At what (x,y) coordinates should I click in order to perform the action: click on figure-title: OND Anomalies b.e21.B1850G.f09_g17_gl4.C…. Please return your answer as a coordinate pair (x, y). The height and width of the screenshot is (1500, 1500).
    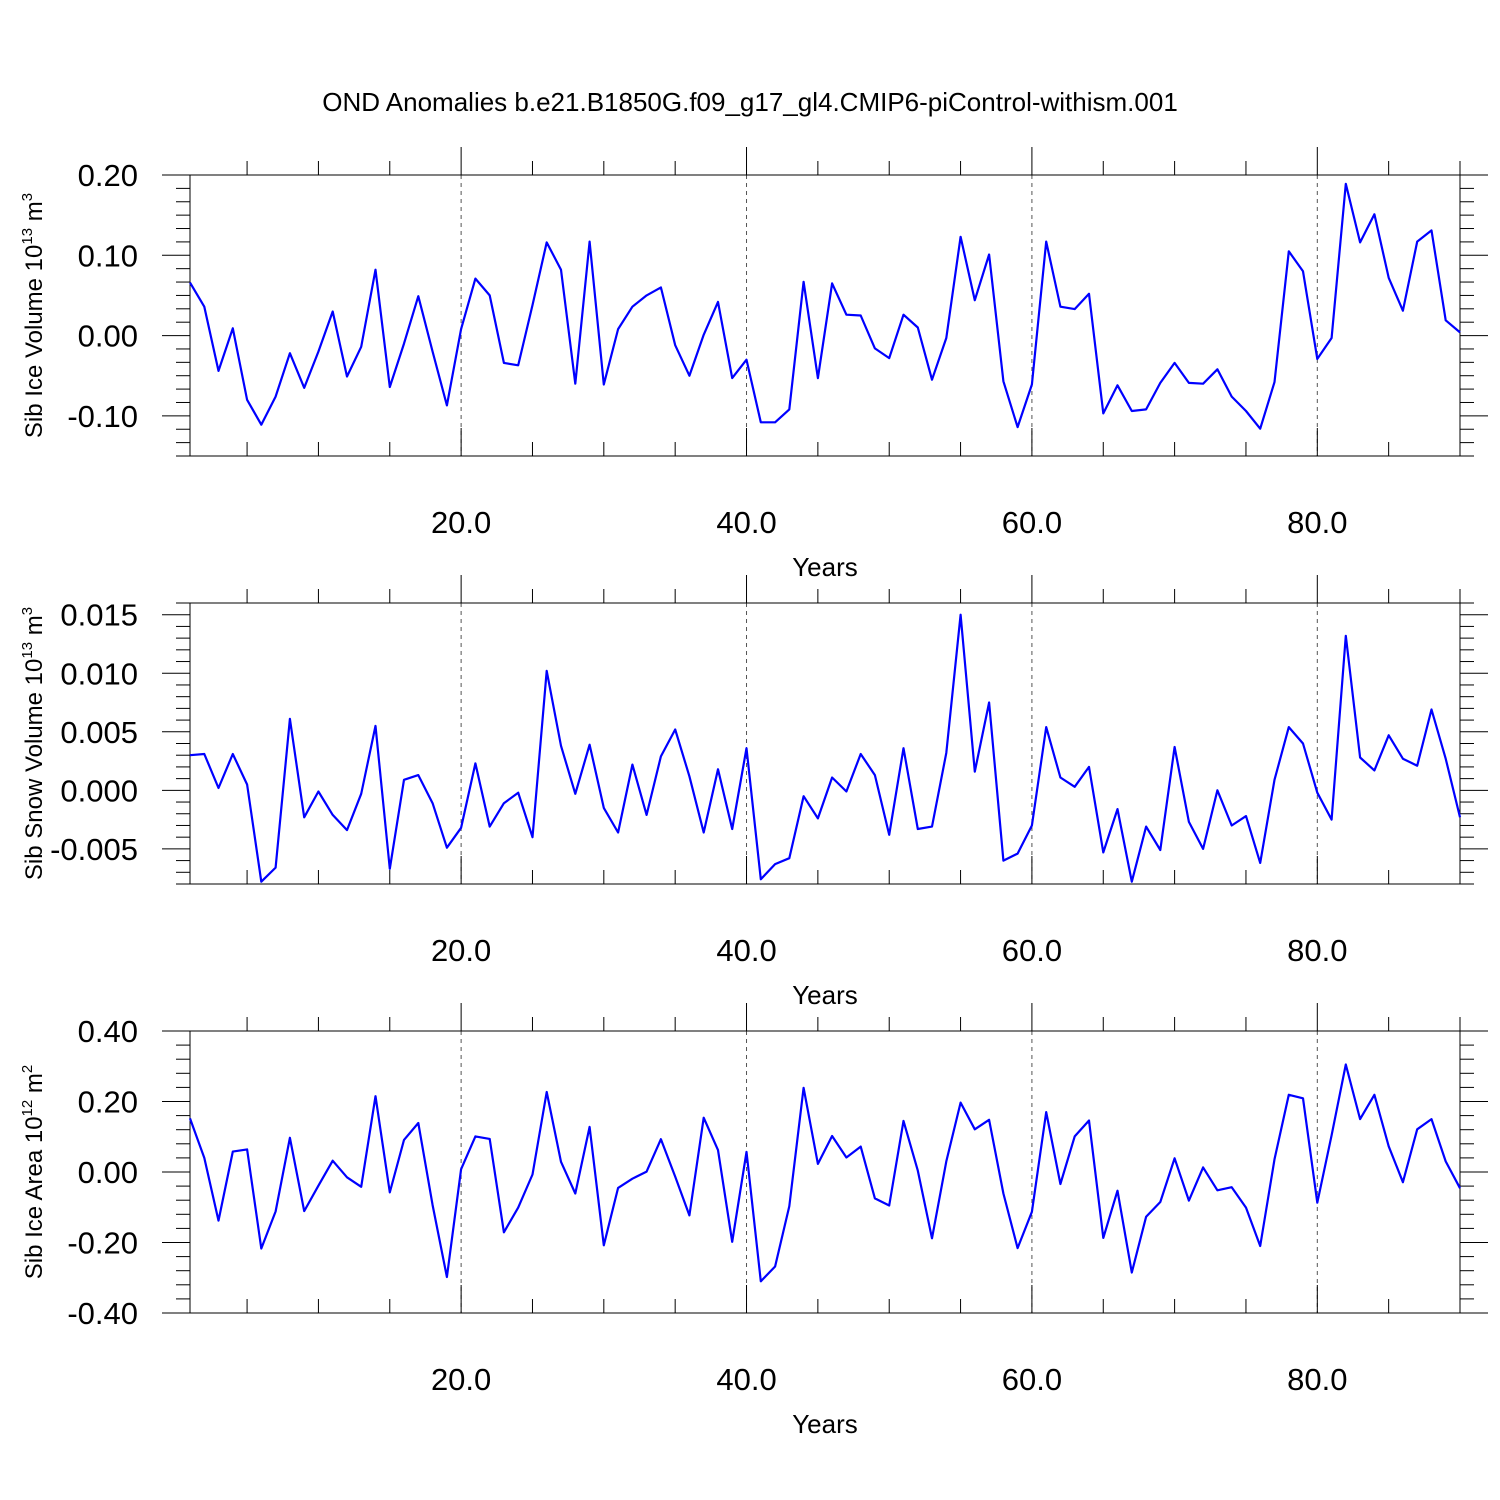
    Looking at the image, I should click on (750, 102).